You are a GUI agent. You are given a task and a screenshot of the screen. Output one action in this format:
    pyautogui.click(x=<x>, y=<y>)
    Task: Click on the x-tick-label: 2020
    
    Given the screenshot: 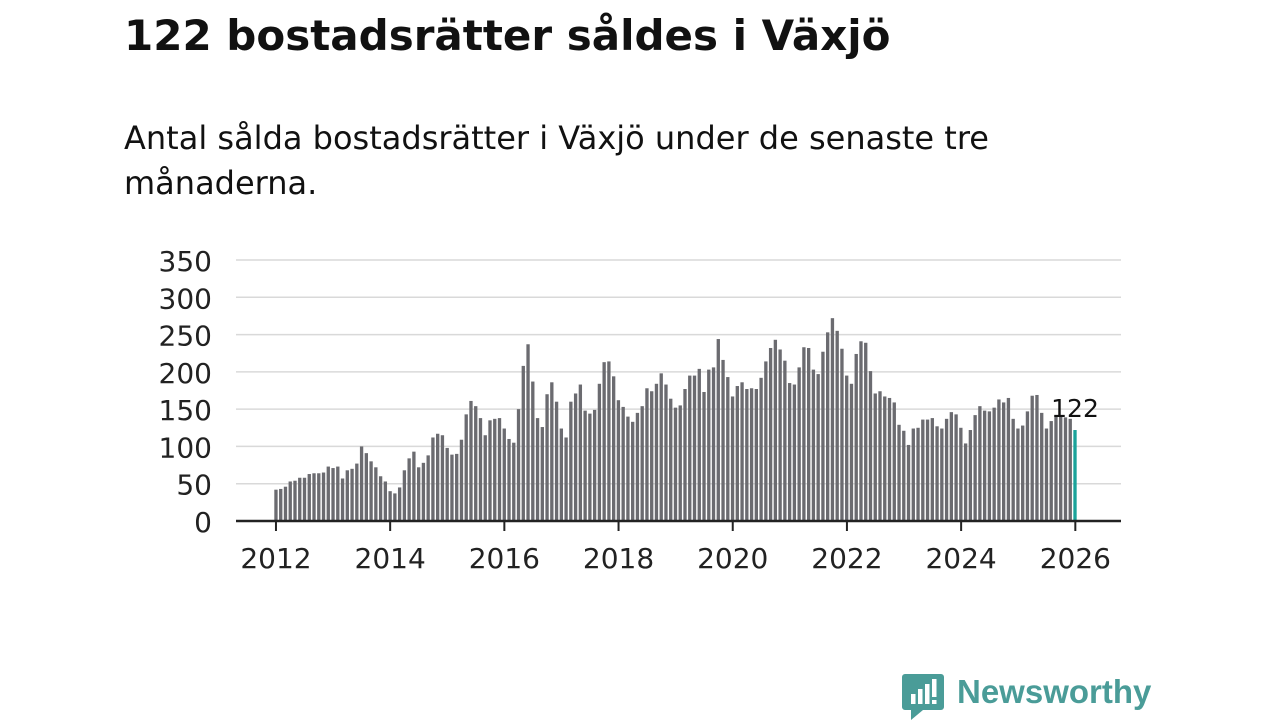 What is the action you would take?
    pyautogui.click(x=732, y=558)
    